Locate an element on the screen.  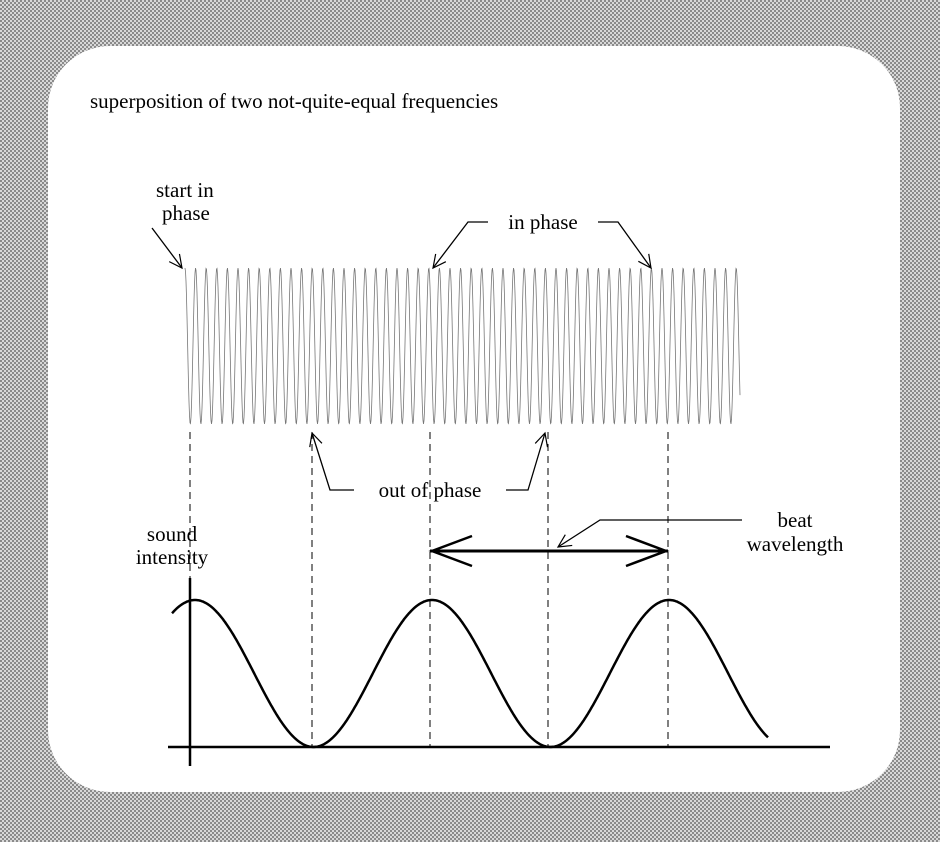
label: phase is located at coordinates (186, 213).